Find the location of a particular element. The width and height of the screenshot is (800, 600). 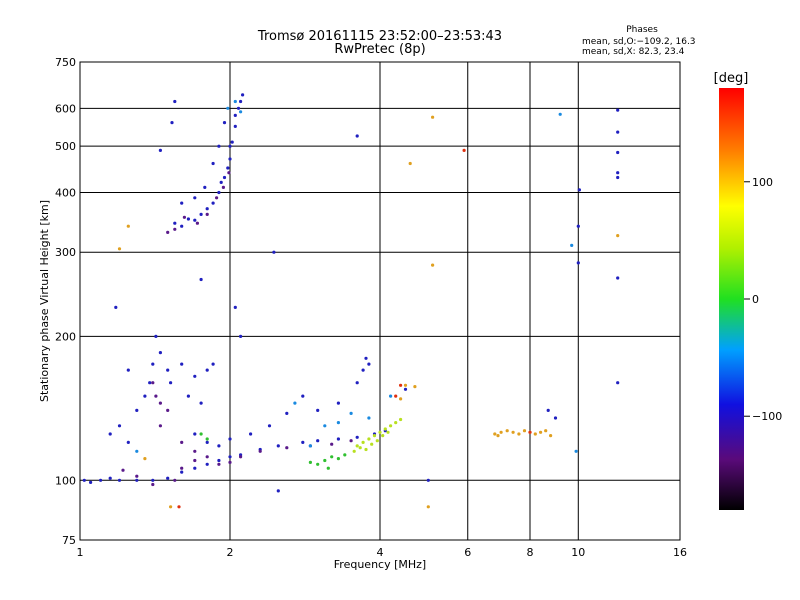

x-tick-label: 2 is located at coordinates (230, 552).